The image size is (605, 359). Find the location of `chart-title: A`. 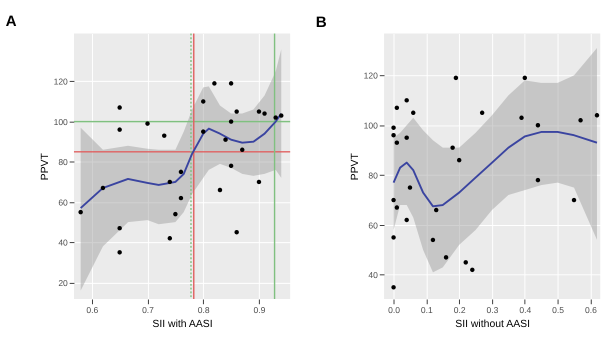

chart-title: A is located at coordinates (11, 21).